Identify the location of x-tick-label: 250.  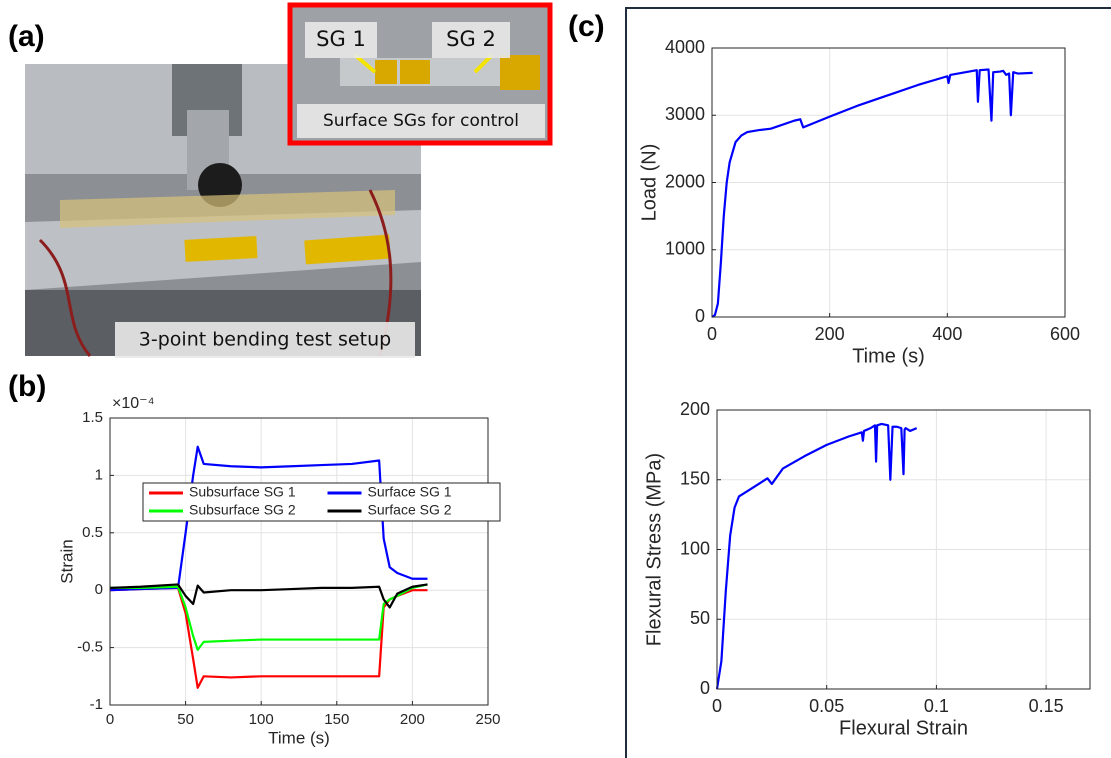
(487, 719).